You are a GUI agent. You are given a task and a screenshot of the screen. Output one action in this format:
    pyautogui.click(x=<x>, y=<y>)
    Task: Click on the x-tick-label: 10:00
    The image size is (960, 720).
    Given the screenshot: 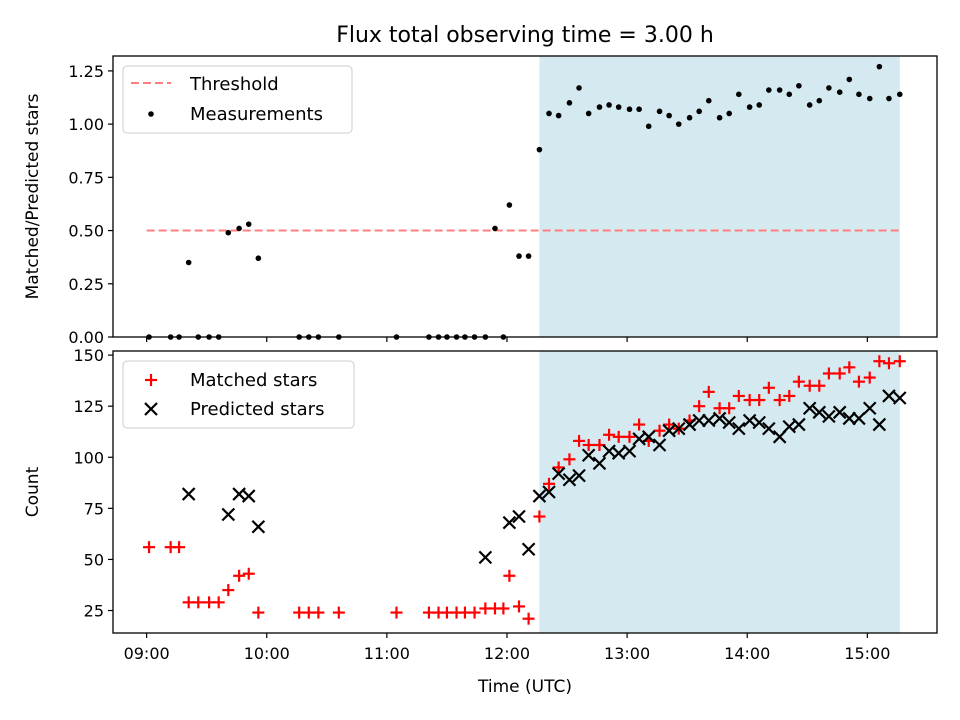 What is the action you would take?
    pyautogui.click(x=267, y=653)
    